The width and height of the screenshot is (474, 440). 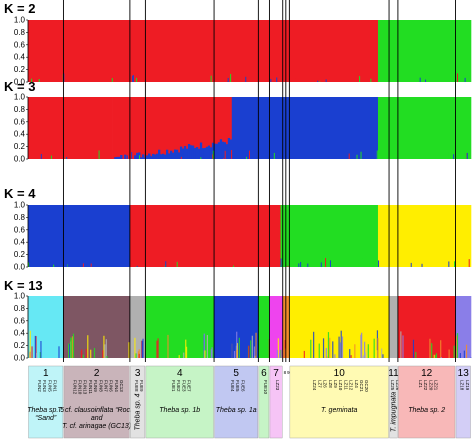 What do you see at coordinates (285, 372) in the screenshot?
I see `group-number-small: 8` at bounding box center [285, 372].